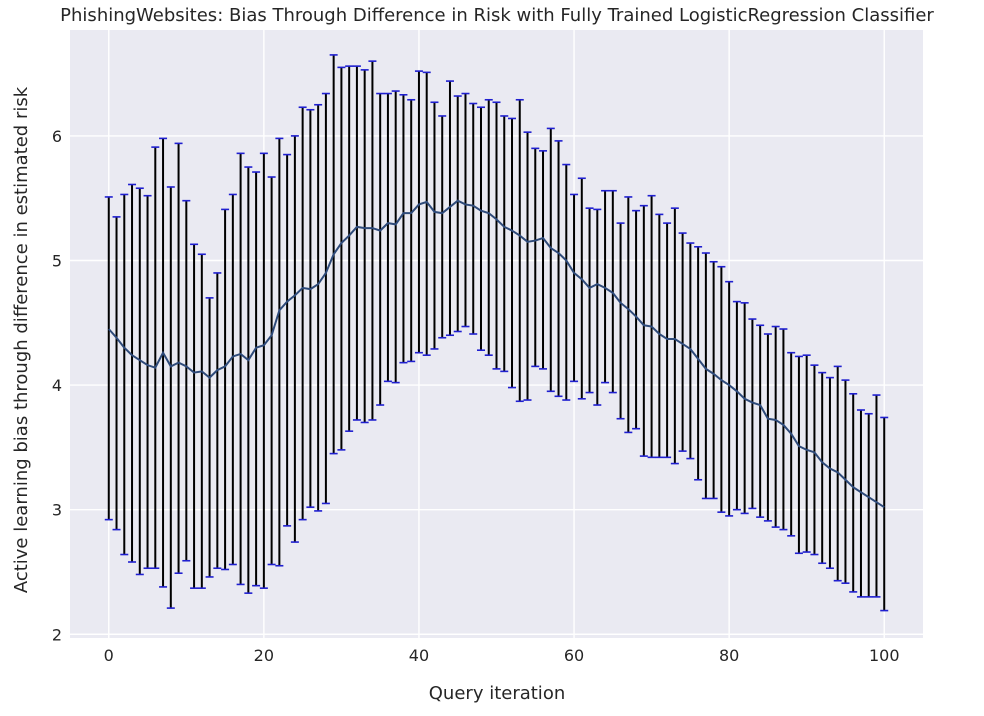  What do you see at coordinates (57, 136) in the screenshot?
I see `y-tick-label: 6` at bounding box center [57, 136].